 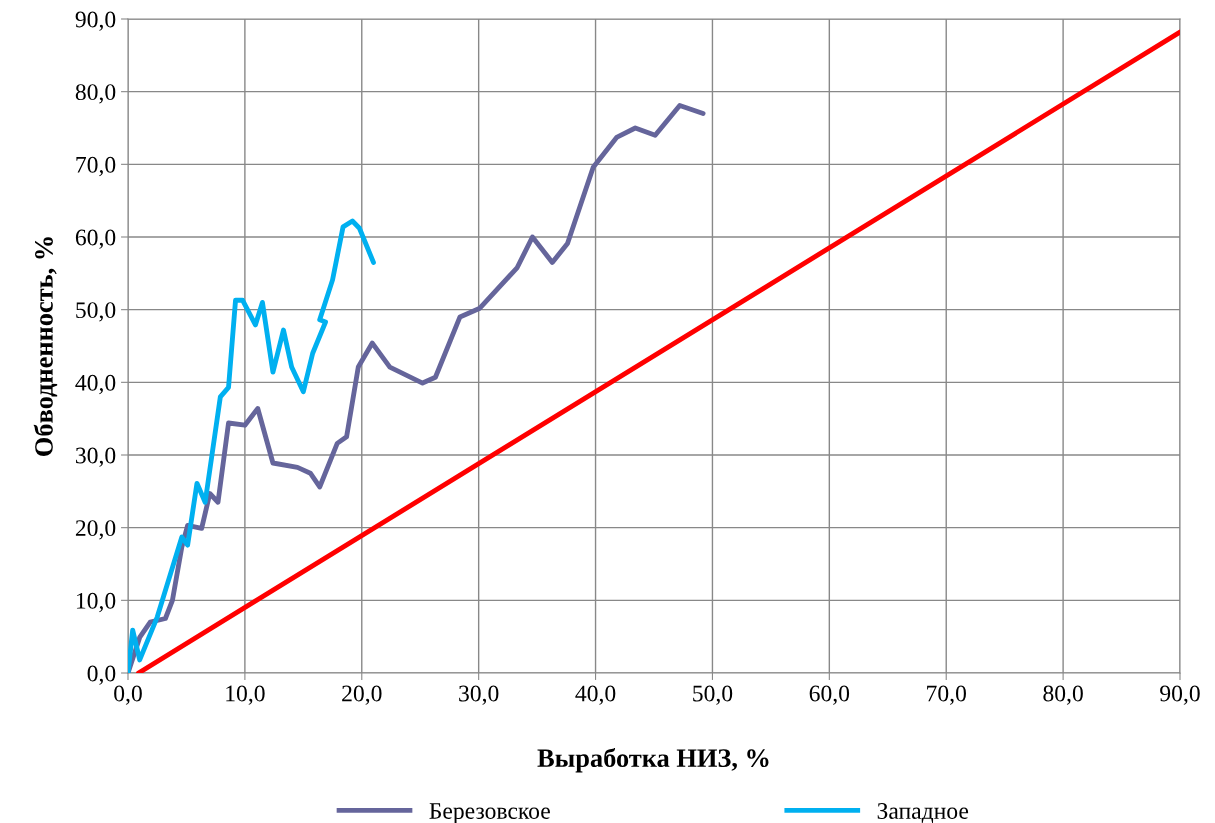 What do you see at coordinates (95, 239) in the screenshot?
I see `y-tick-label: 60,0` at bounding box center [95, 239].